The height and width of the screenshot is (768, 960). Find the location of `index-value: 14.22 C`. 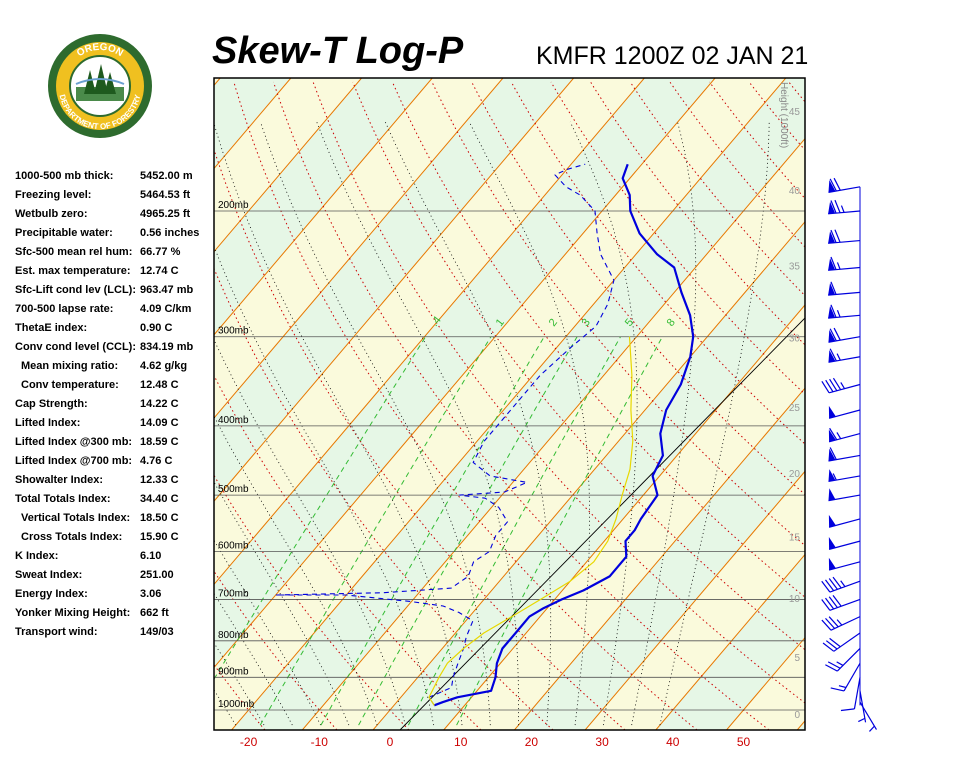

index-value: 14.22 C is located at coordinates (159, 404).